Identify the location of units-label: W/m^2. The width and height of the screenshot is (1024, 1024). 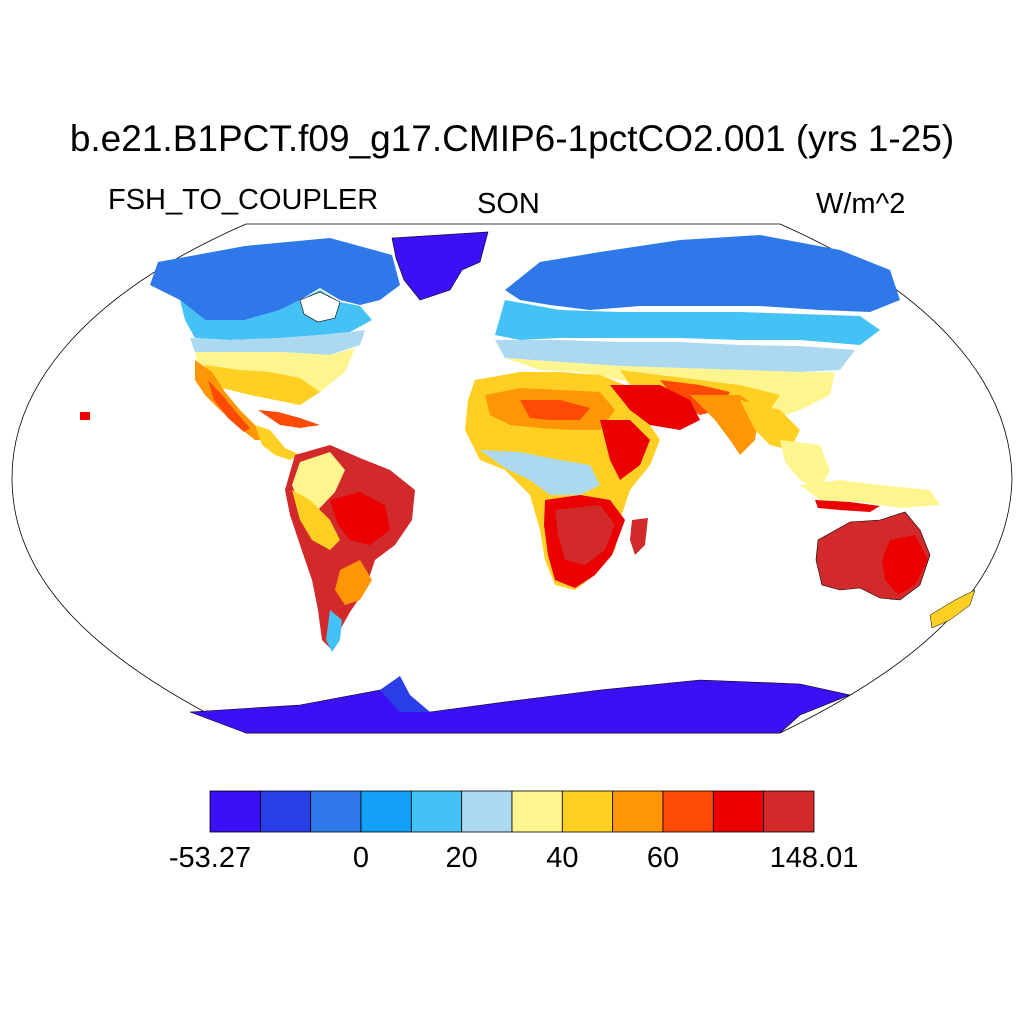
(861, 204).